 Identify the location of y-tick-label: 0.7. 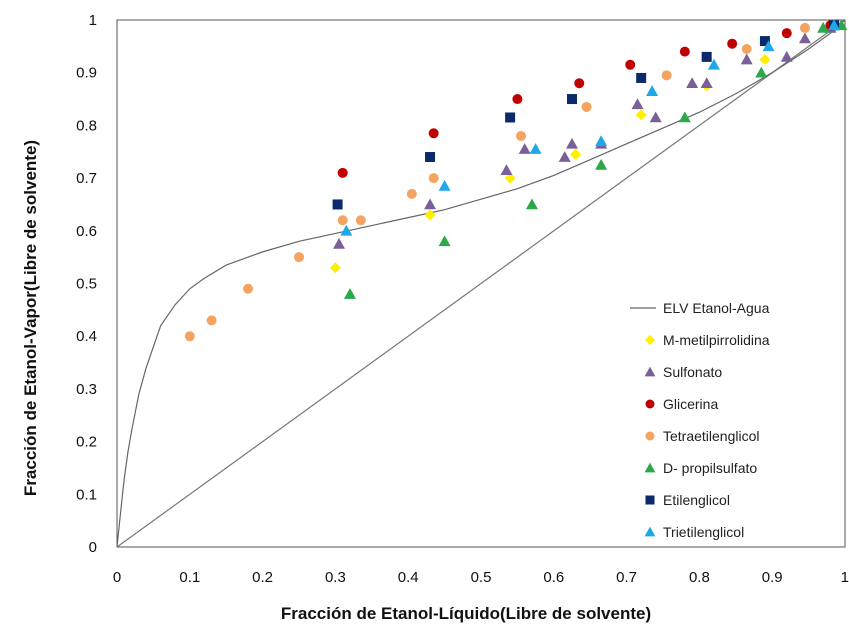
(86, 178).